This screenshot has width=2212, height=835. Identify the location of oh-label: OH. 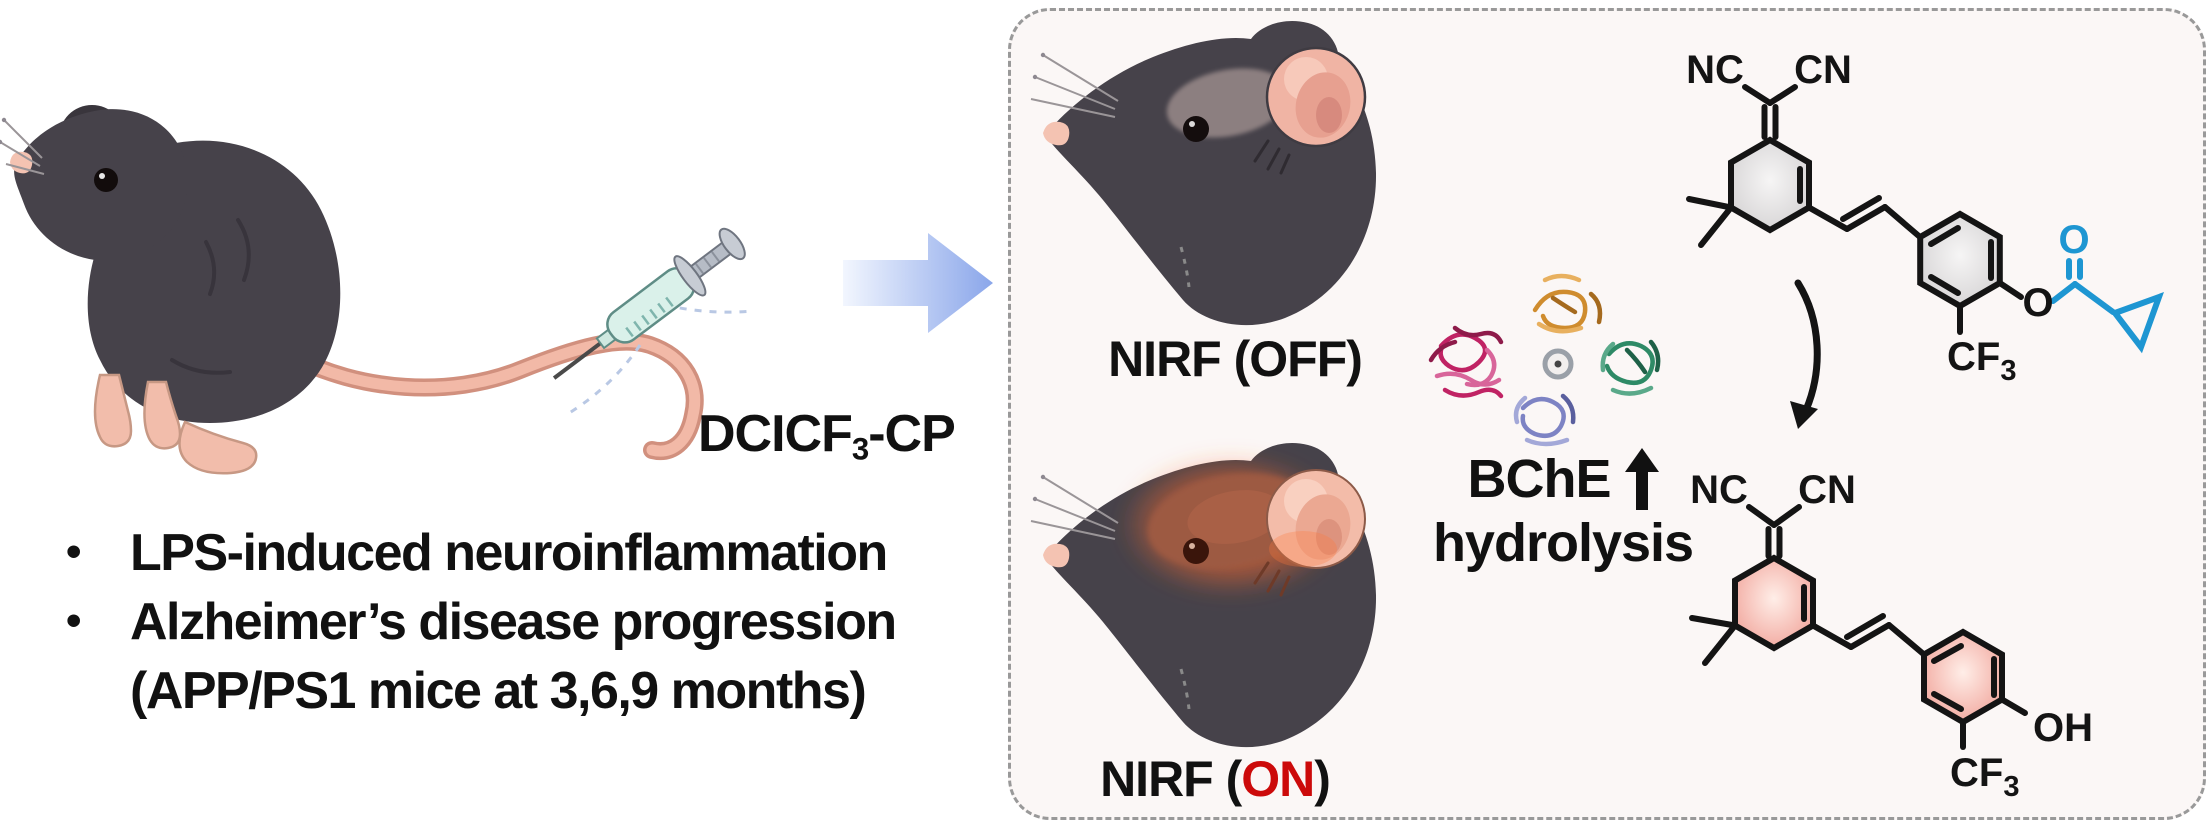
(2063, 728).